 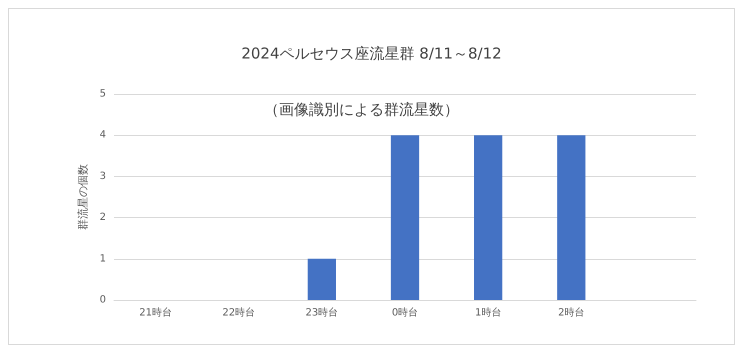 What do you see at coordinates (103, 176) in the screenshot?
I see `y-tick-label: 3` at bounding box center [103, 176].